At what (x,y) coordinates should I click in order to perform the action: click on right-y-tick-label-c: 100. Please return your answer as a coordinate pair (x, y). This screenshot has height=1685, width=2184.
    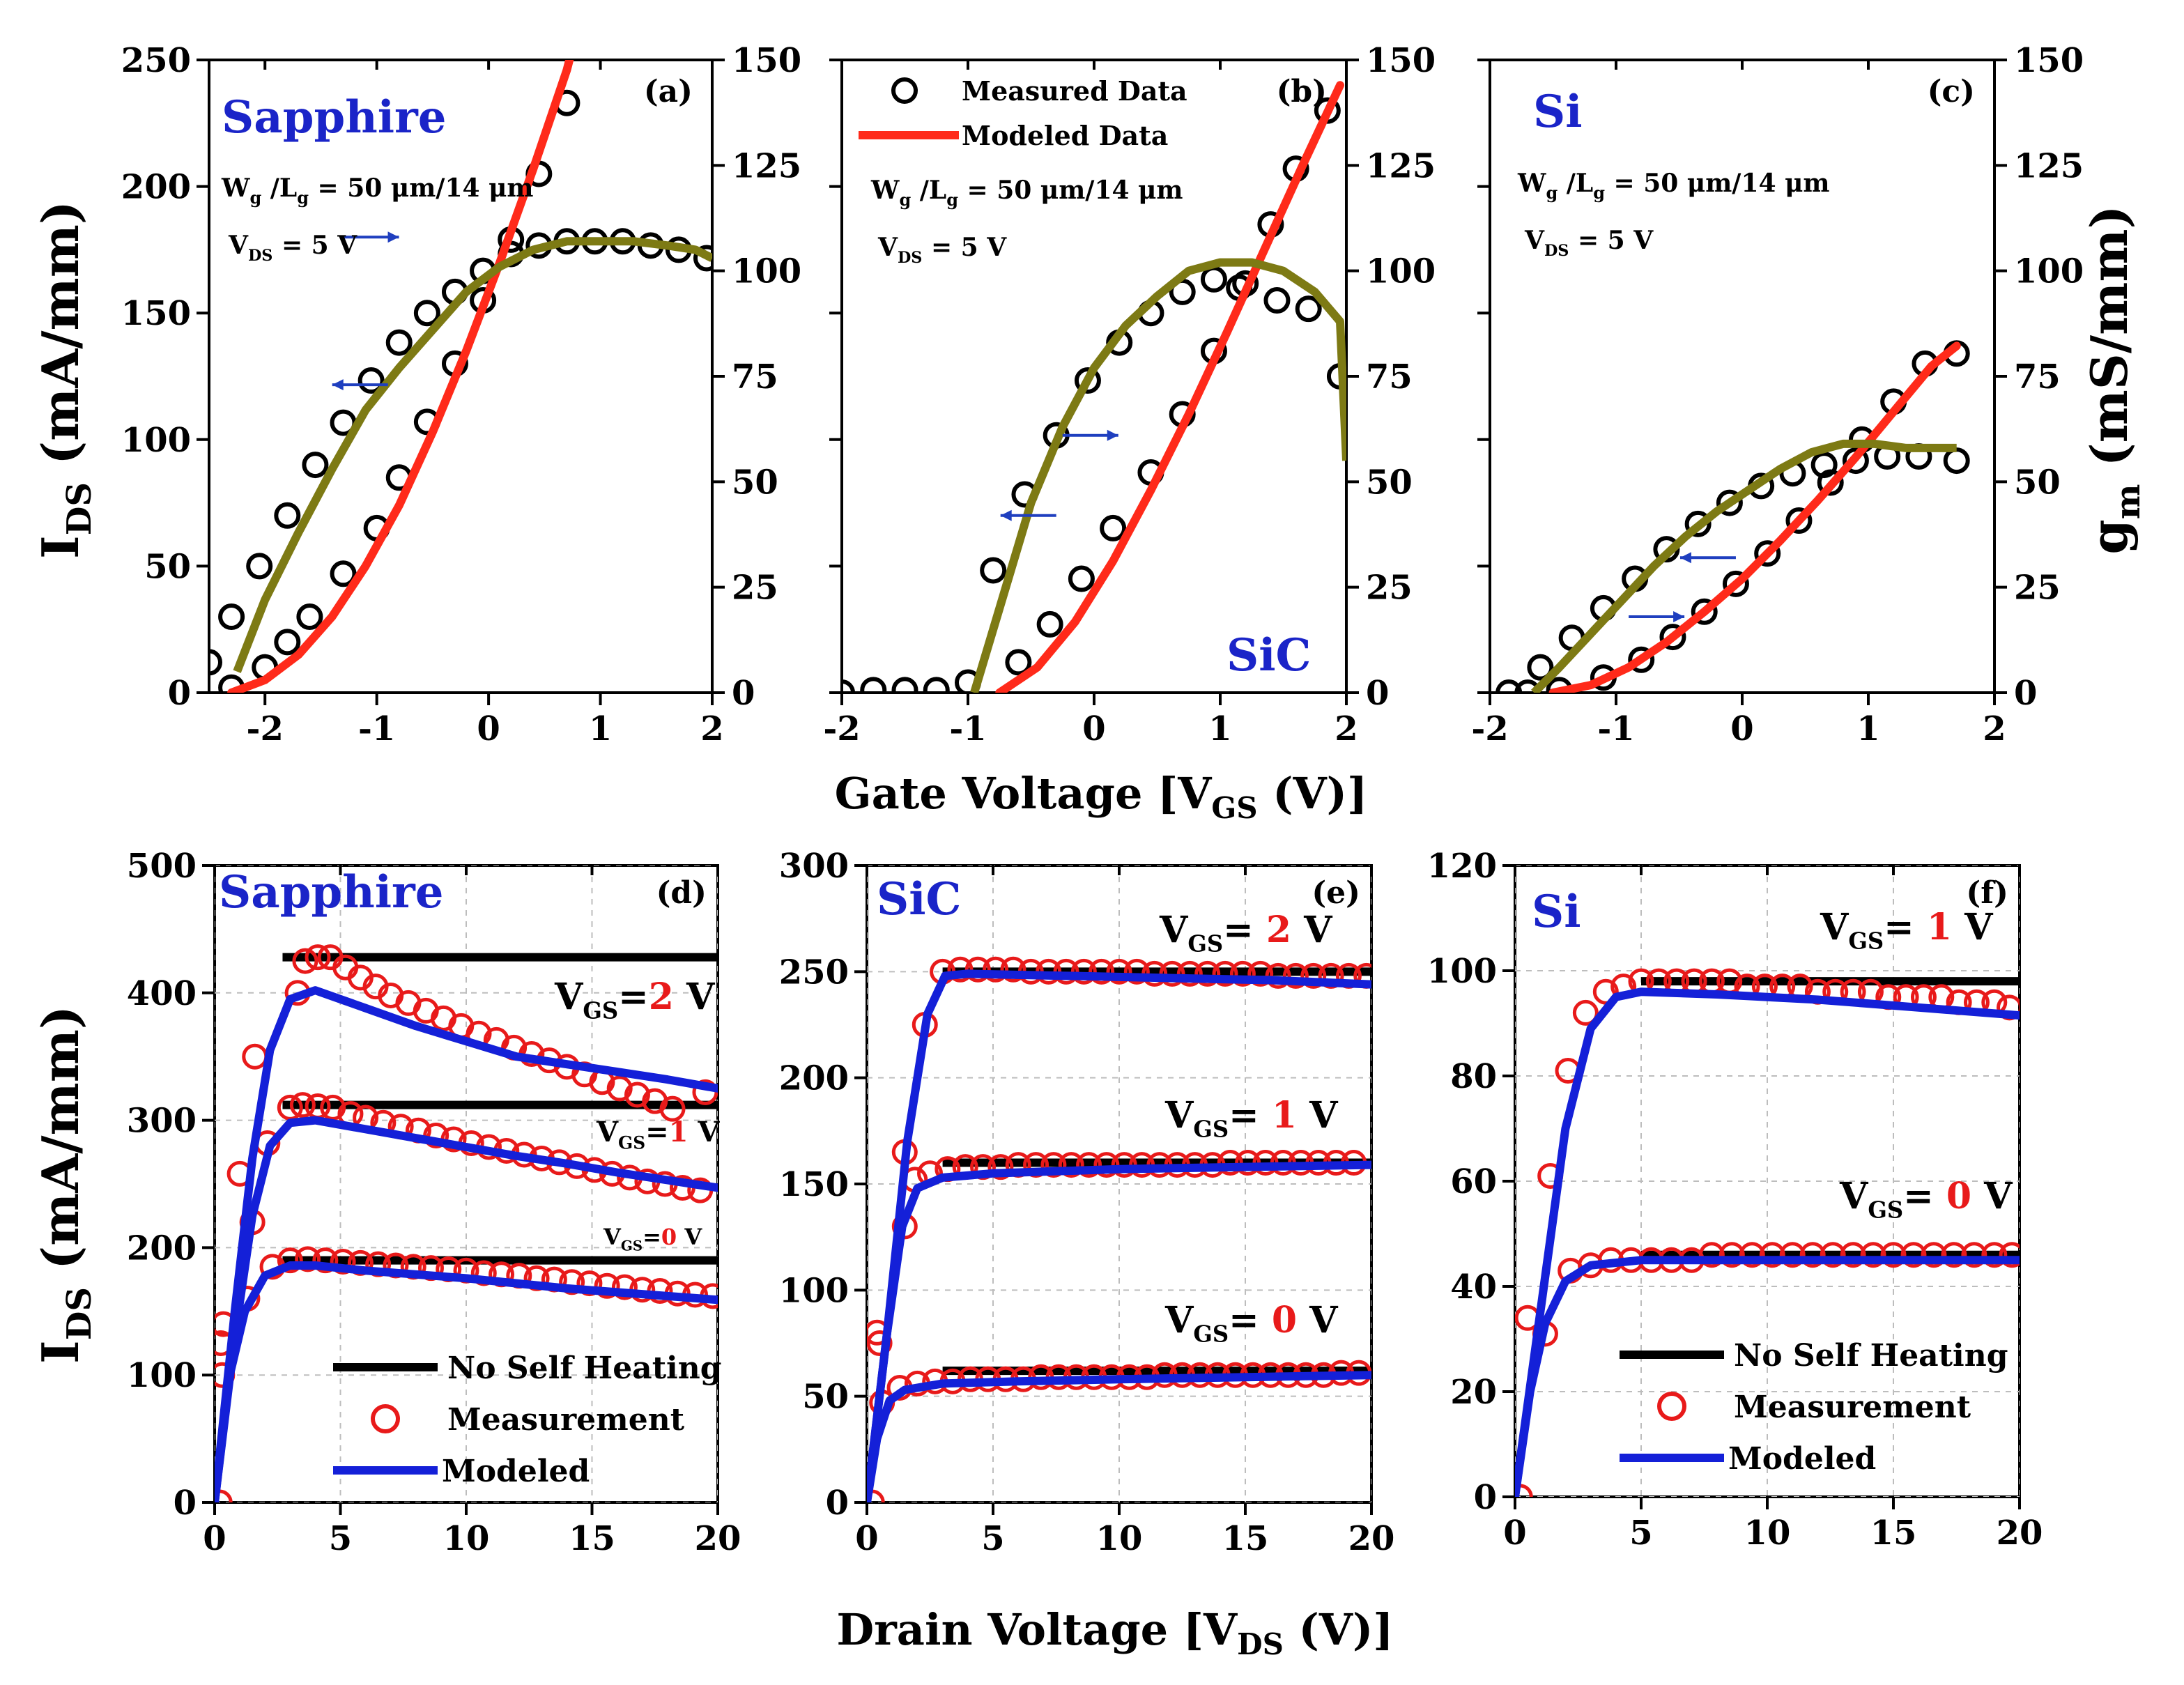
    Looking at the image, I should click on (2049, 271).